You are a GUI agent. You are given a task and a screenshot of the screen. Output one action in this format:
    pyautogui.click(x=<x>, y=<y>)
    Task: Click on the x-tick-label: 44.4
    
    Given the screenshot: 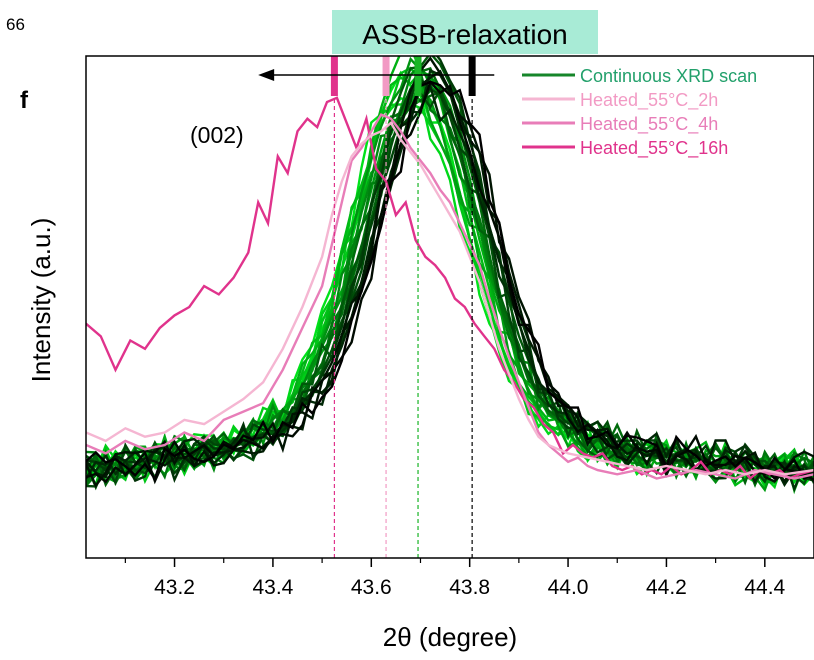 What is the action you would take?
    pyautogui.click(x=764, y=587)
    